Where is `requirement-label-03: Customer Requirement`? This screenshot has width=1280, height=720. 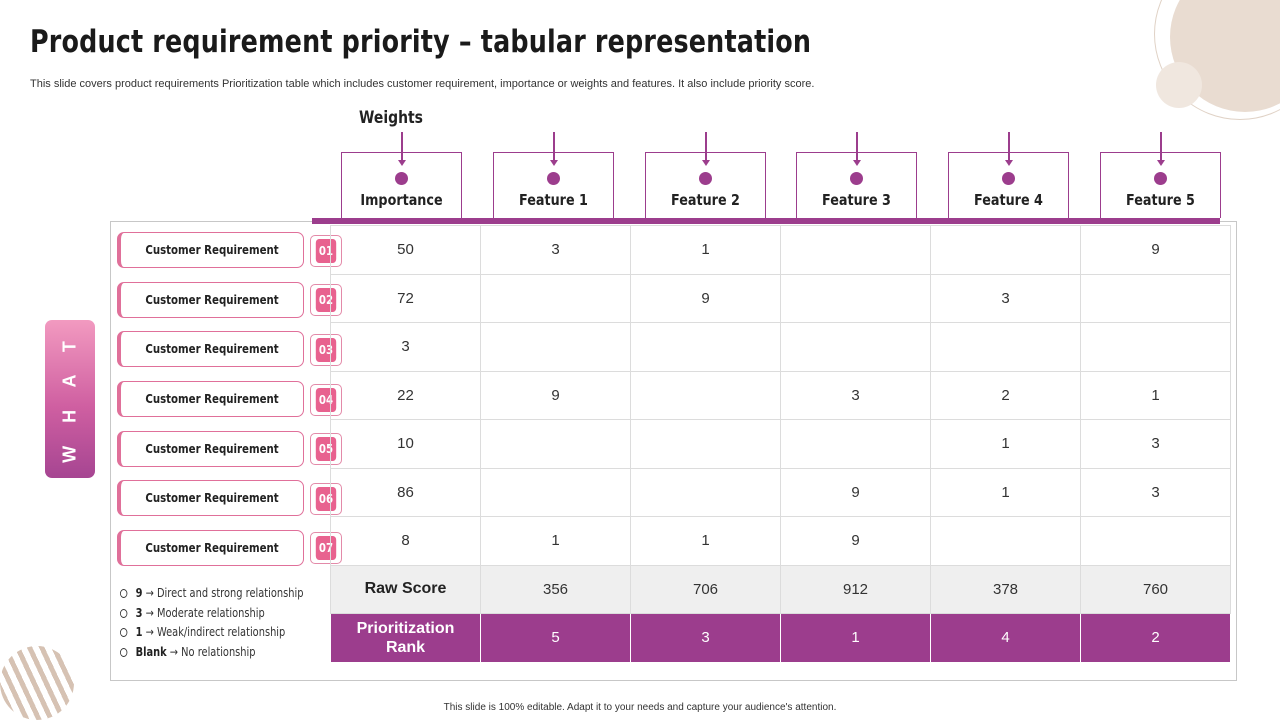 requirement-label-03: Customer Requirement is located at coordinates (210, 349).